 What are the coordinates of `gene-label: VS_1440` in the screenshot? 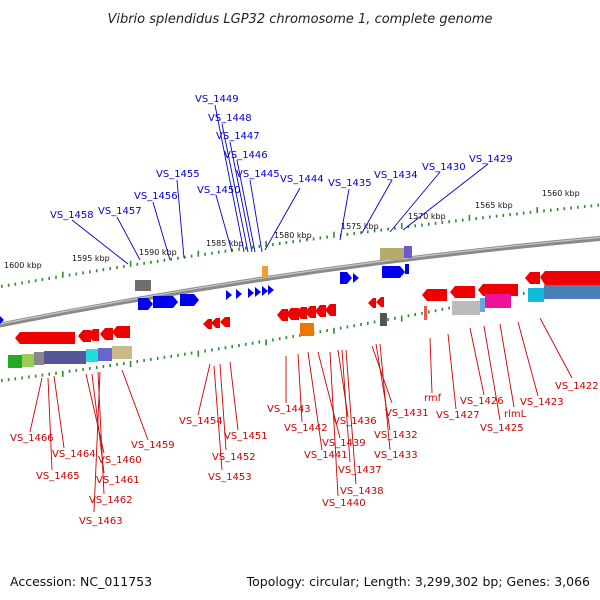 It's located at (344, 503).